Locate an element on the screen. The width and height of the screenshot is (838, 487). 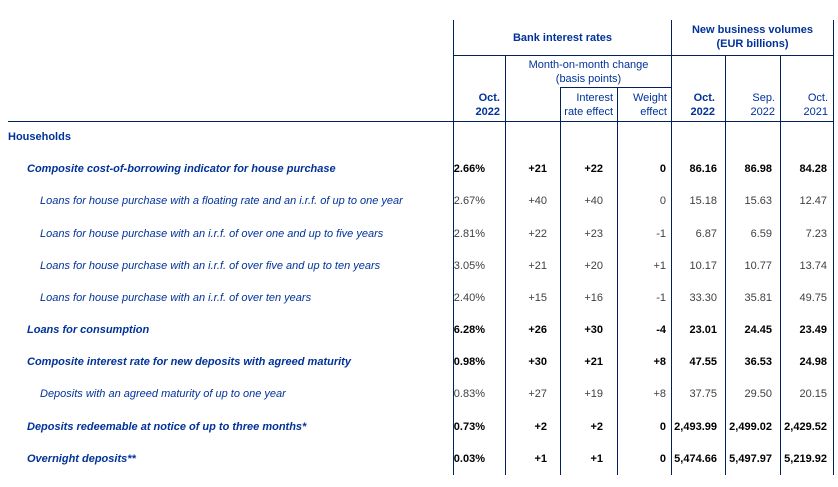
cell-volume-oct-2022: 10.17 is located at coordinates (703, 265).